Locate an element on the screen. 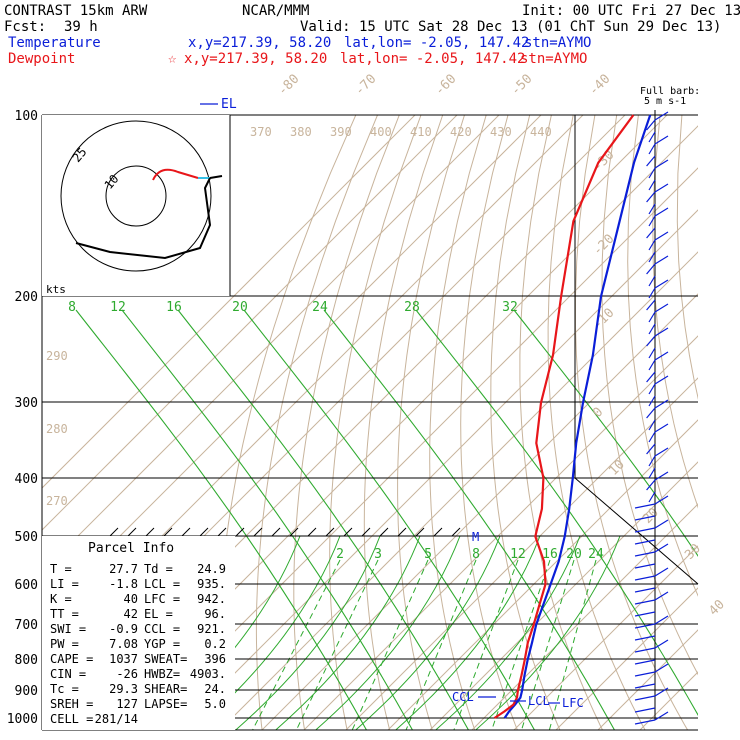  theta-label: 390 is located at coordinates (341, 132).